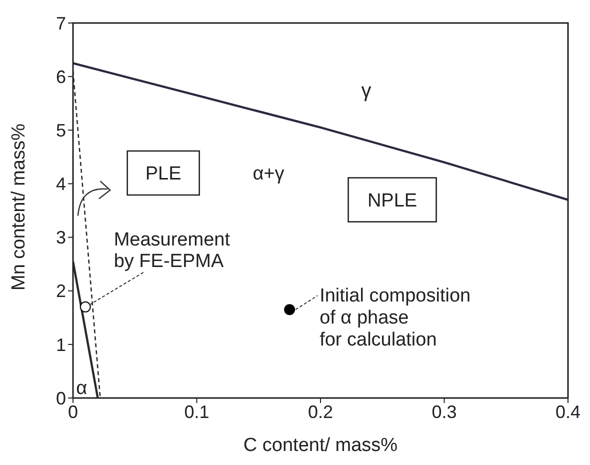 Image resolution: width=590 pixels, height=465 pixels. Describe the element at coordinates (19, 207) in the screenshot. I see `y-axis-title: Mn content/ mass%` at that location.